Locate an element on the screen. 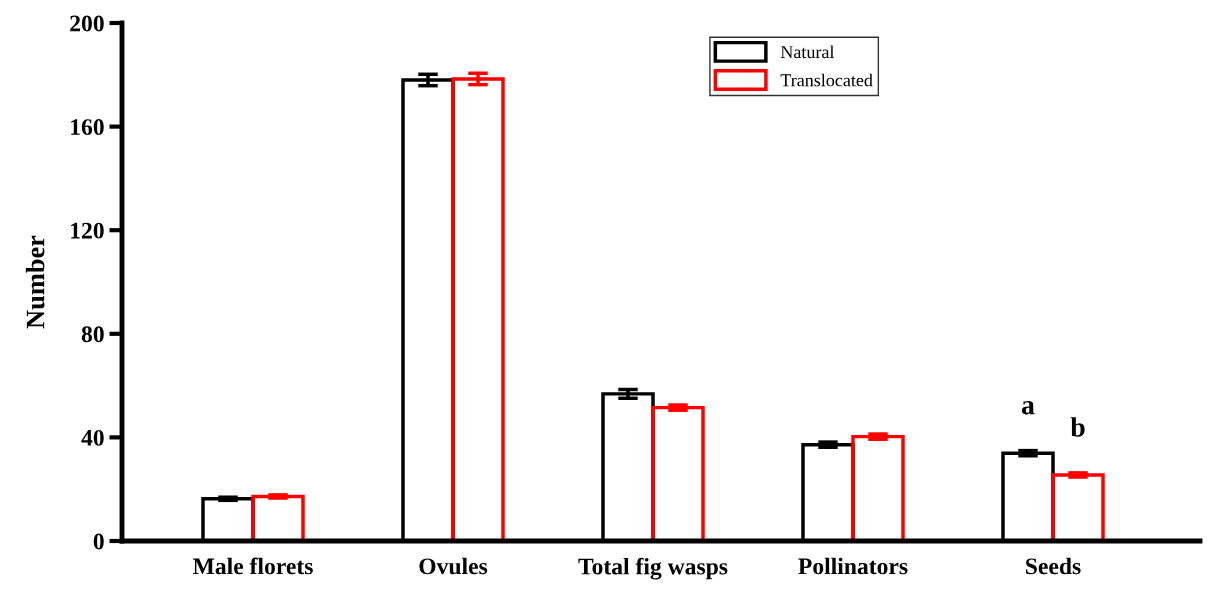  legend-label: Translocated is located at coordinates (826, 80).